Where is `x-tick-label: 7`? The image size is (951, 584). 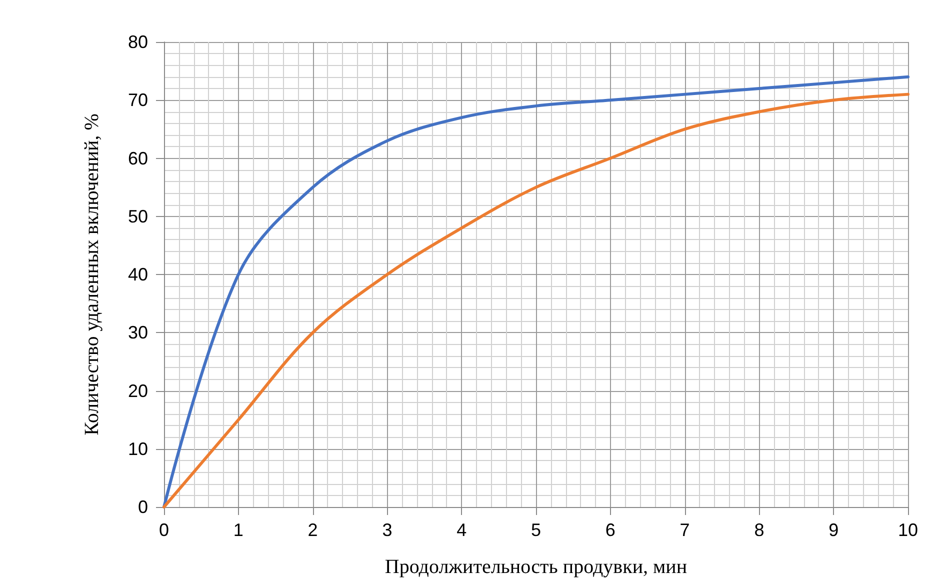
x-tick-label: 7 is located at coordinates (685, 530).